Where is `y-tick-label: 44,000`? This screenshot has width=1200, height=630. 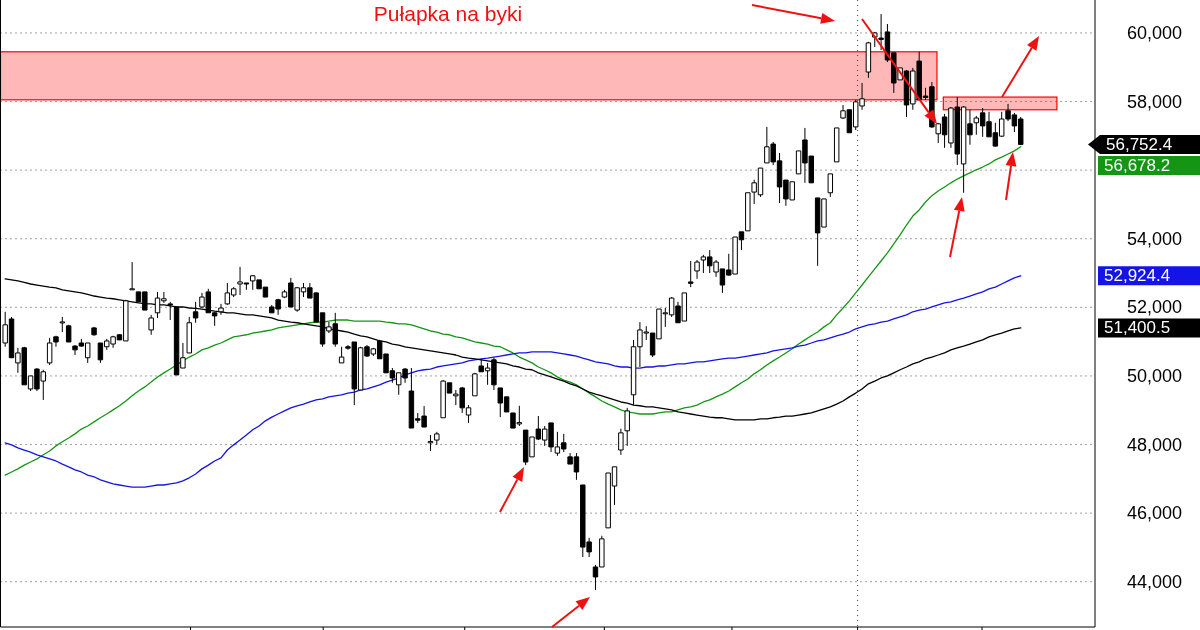 y-tick-label: 44,000 is located at coordinates (1155, 581).